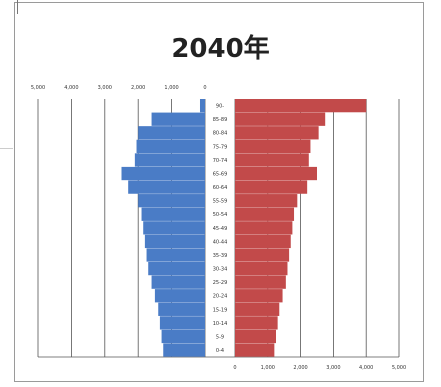 The image size is (441, 387). Describe the element at coordinates (105, 88) in the screenshot. I see `top-axis-tick-label: 3,000` at that location.